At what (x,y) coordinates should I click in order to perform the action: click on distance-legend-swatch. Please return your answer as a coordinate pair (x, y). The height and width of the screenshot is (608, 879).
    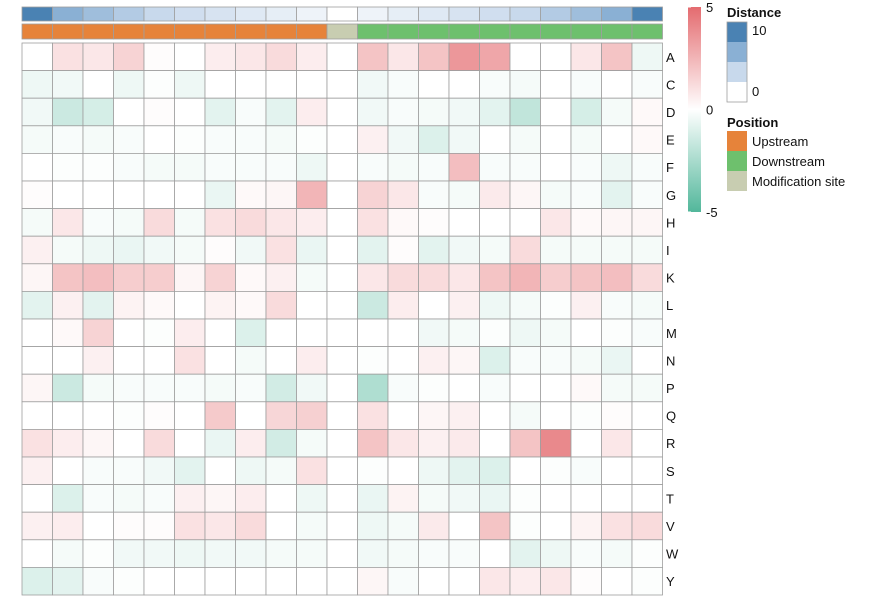
    Looking at the image, I should click on (737, 72).